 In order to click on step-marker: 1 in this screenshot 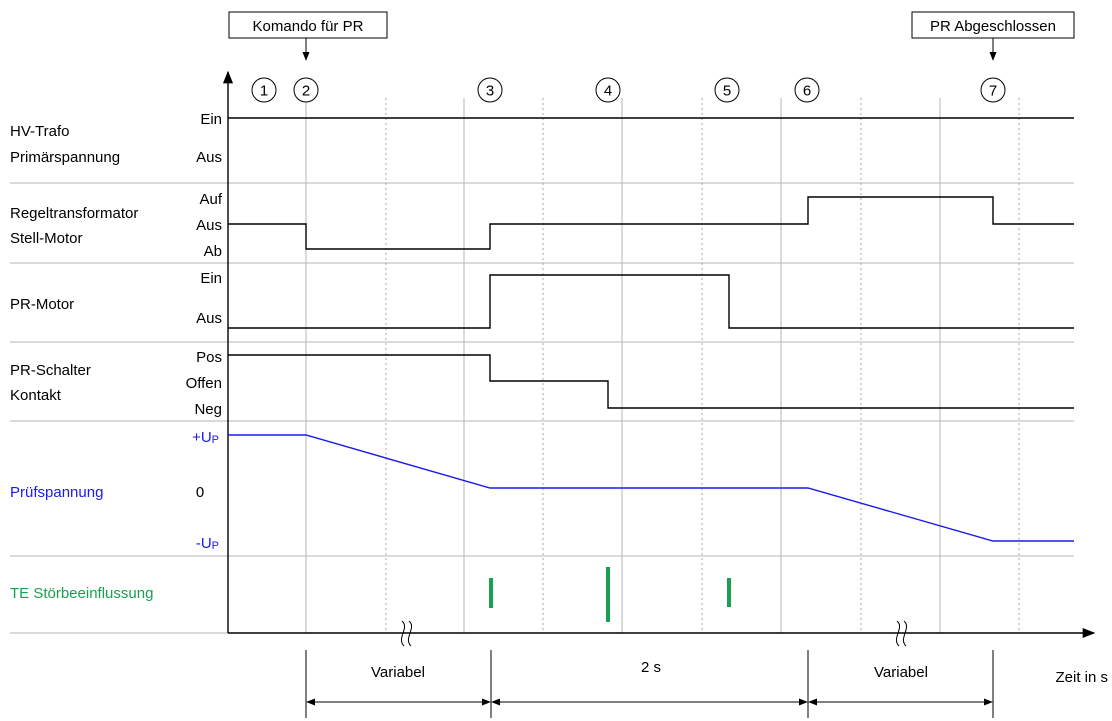, I will do `click(264, 90)`.